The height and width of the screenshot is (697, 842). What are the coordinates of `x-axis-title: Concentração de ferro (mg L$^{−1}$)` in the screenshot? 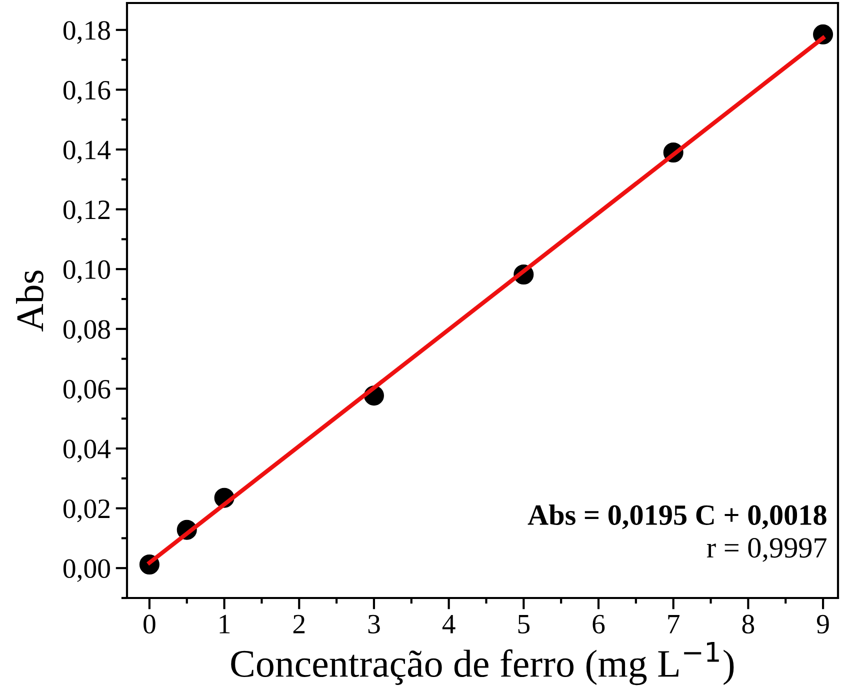 It's located at (482, 664).